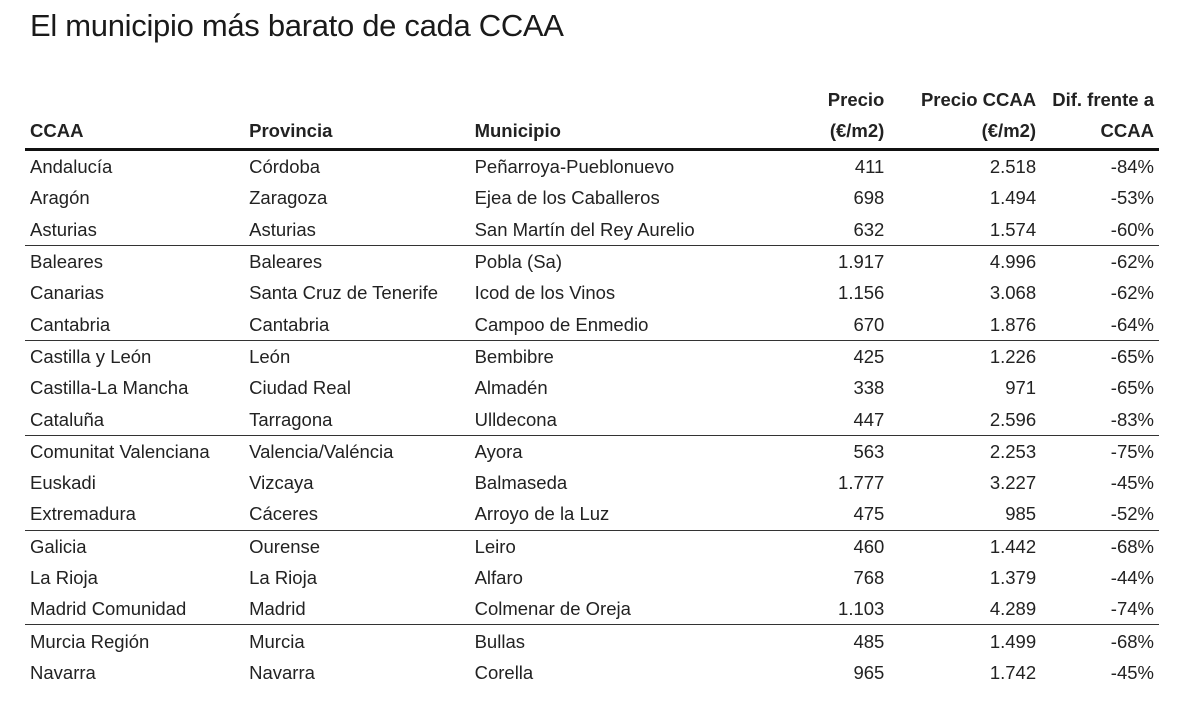 This screenshot has width=1188, height=718. What do you see at coordinates (60, 198) in the screenshot?
I see `cell-ccaa: Aragón` at bounding box center [60, 198].